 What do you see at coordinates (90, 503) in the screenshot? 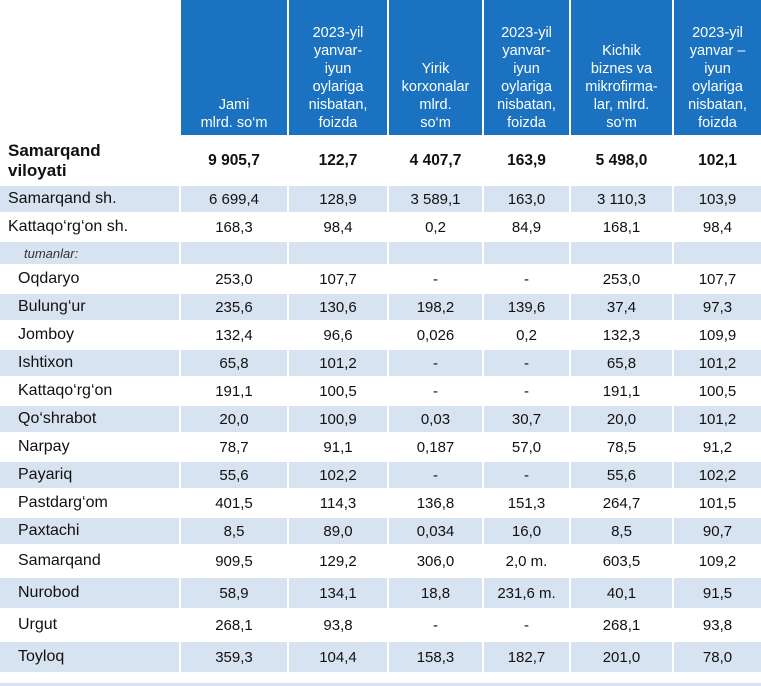
I see `row-name: Pastdarg‘om` at bounding box center [90, 503].